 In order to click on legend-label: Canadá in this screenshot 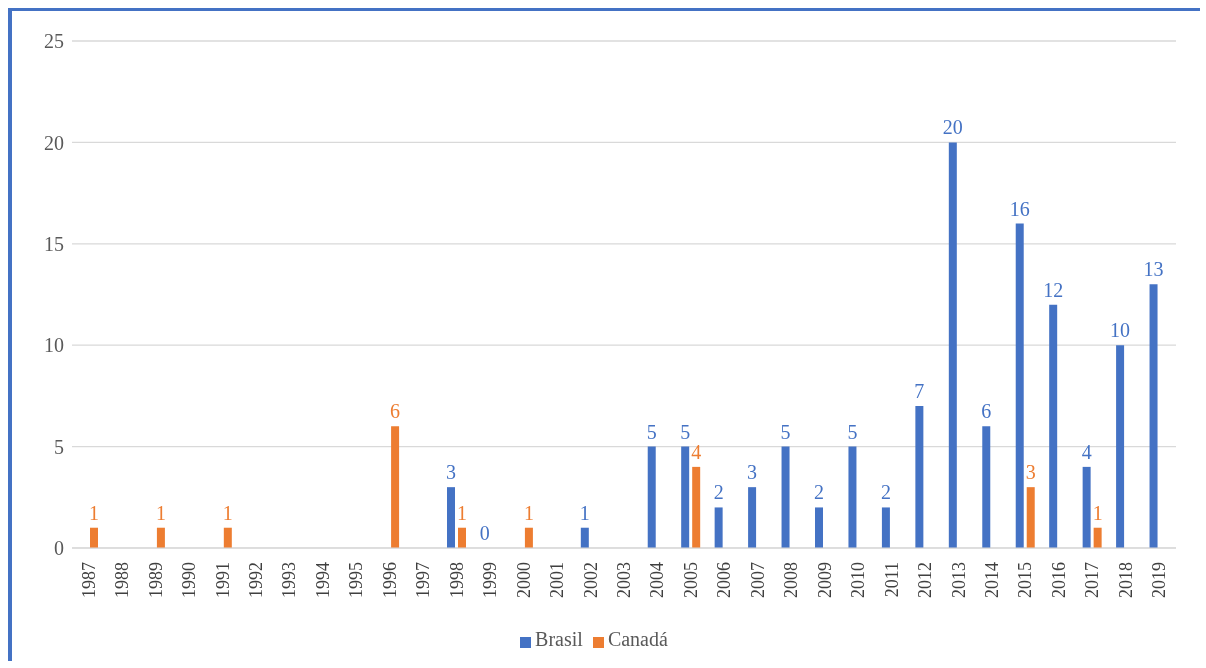, I will do `click(637, 639)`.